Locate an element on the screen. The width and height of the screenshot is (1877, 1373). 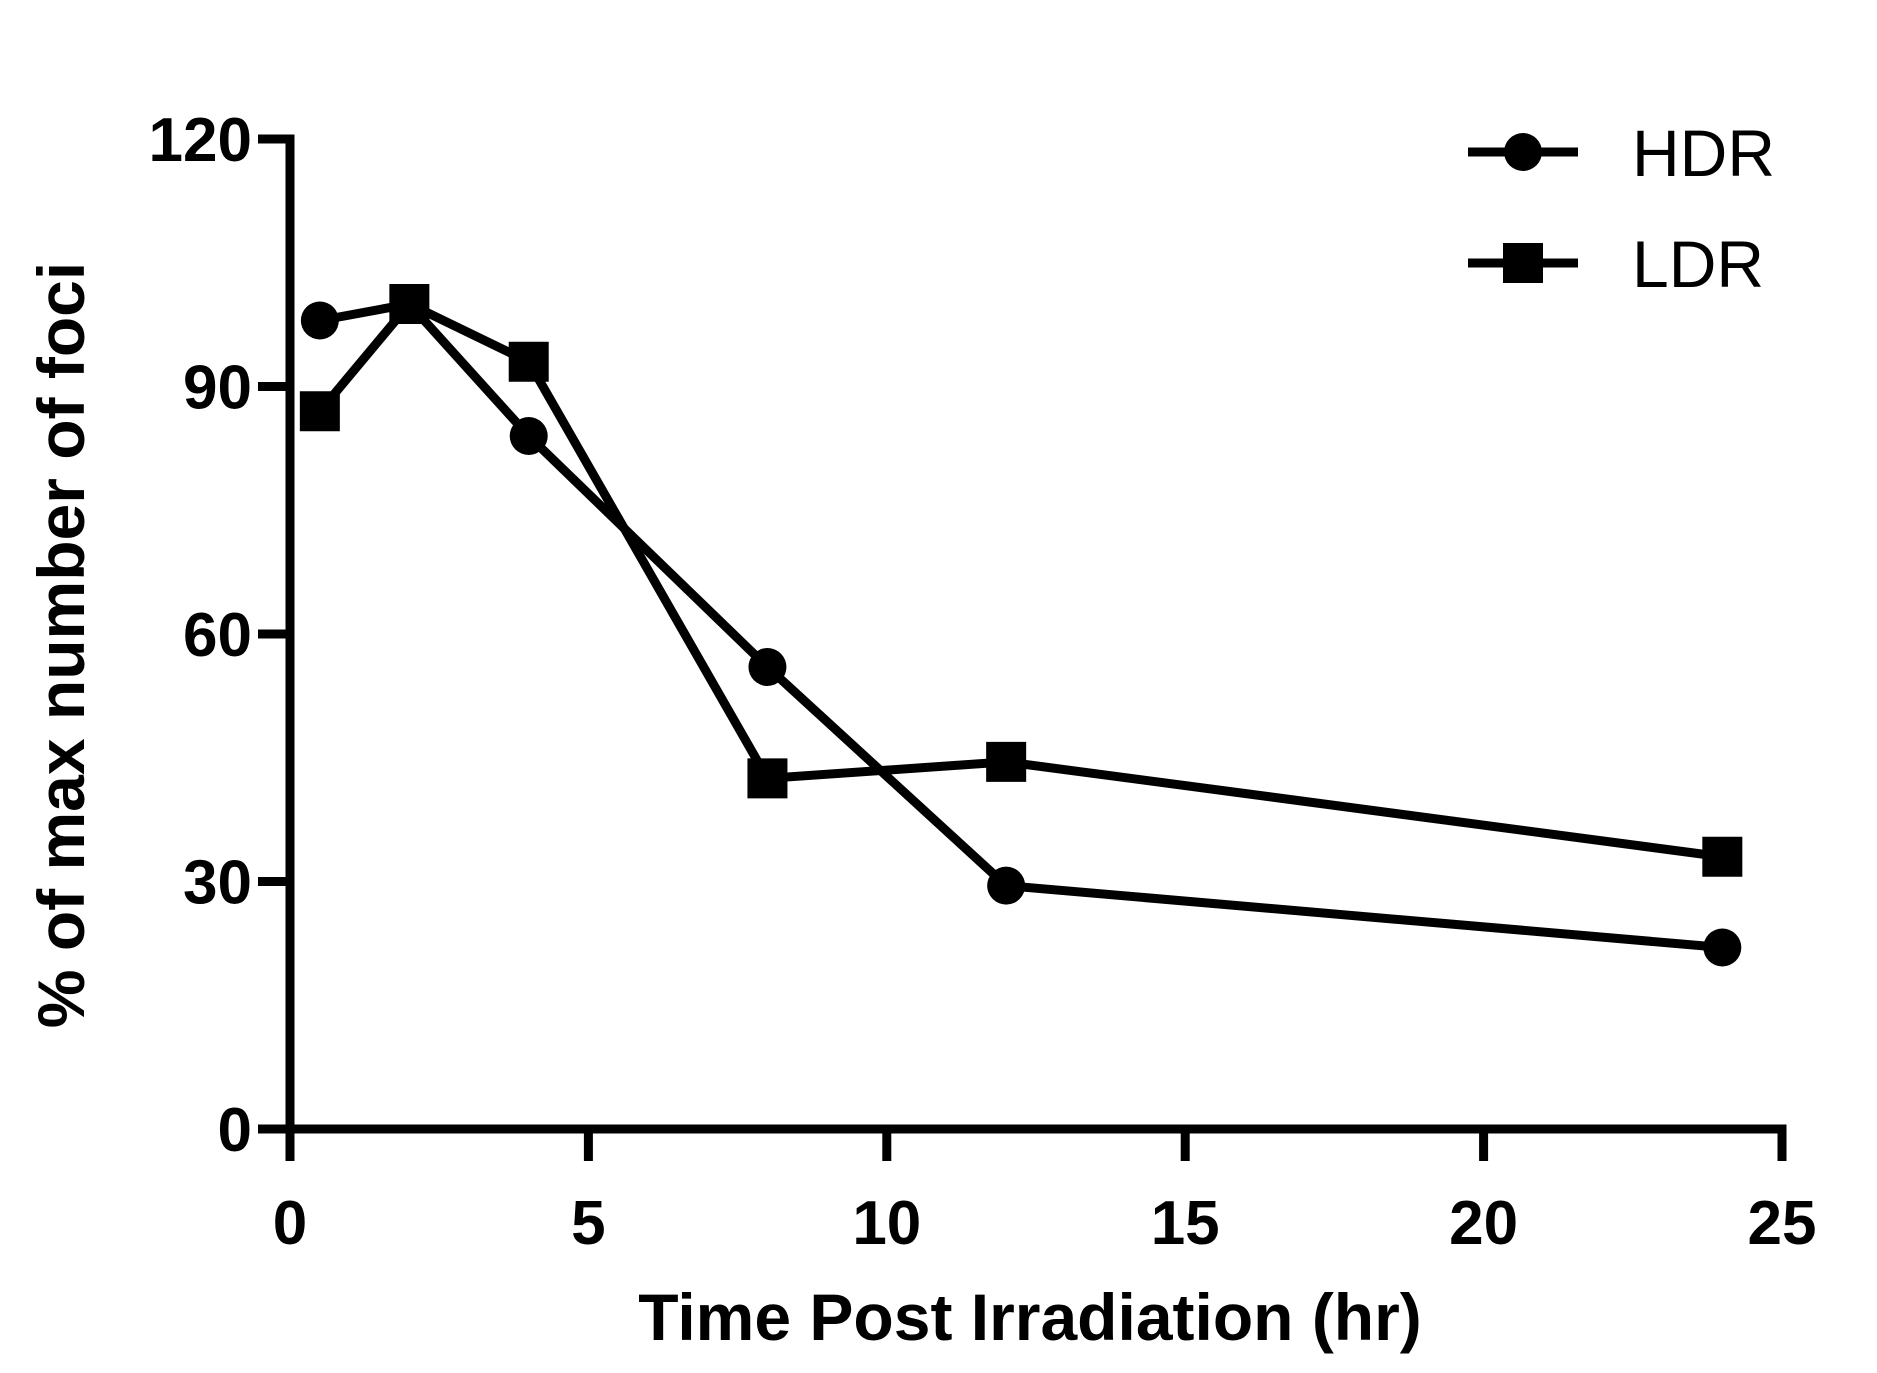
x-tick-label: 10 is located at coordinates (886, 1223).